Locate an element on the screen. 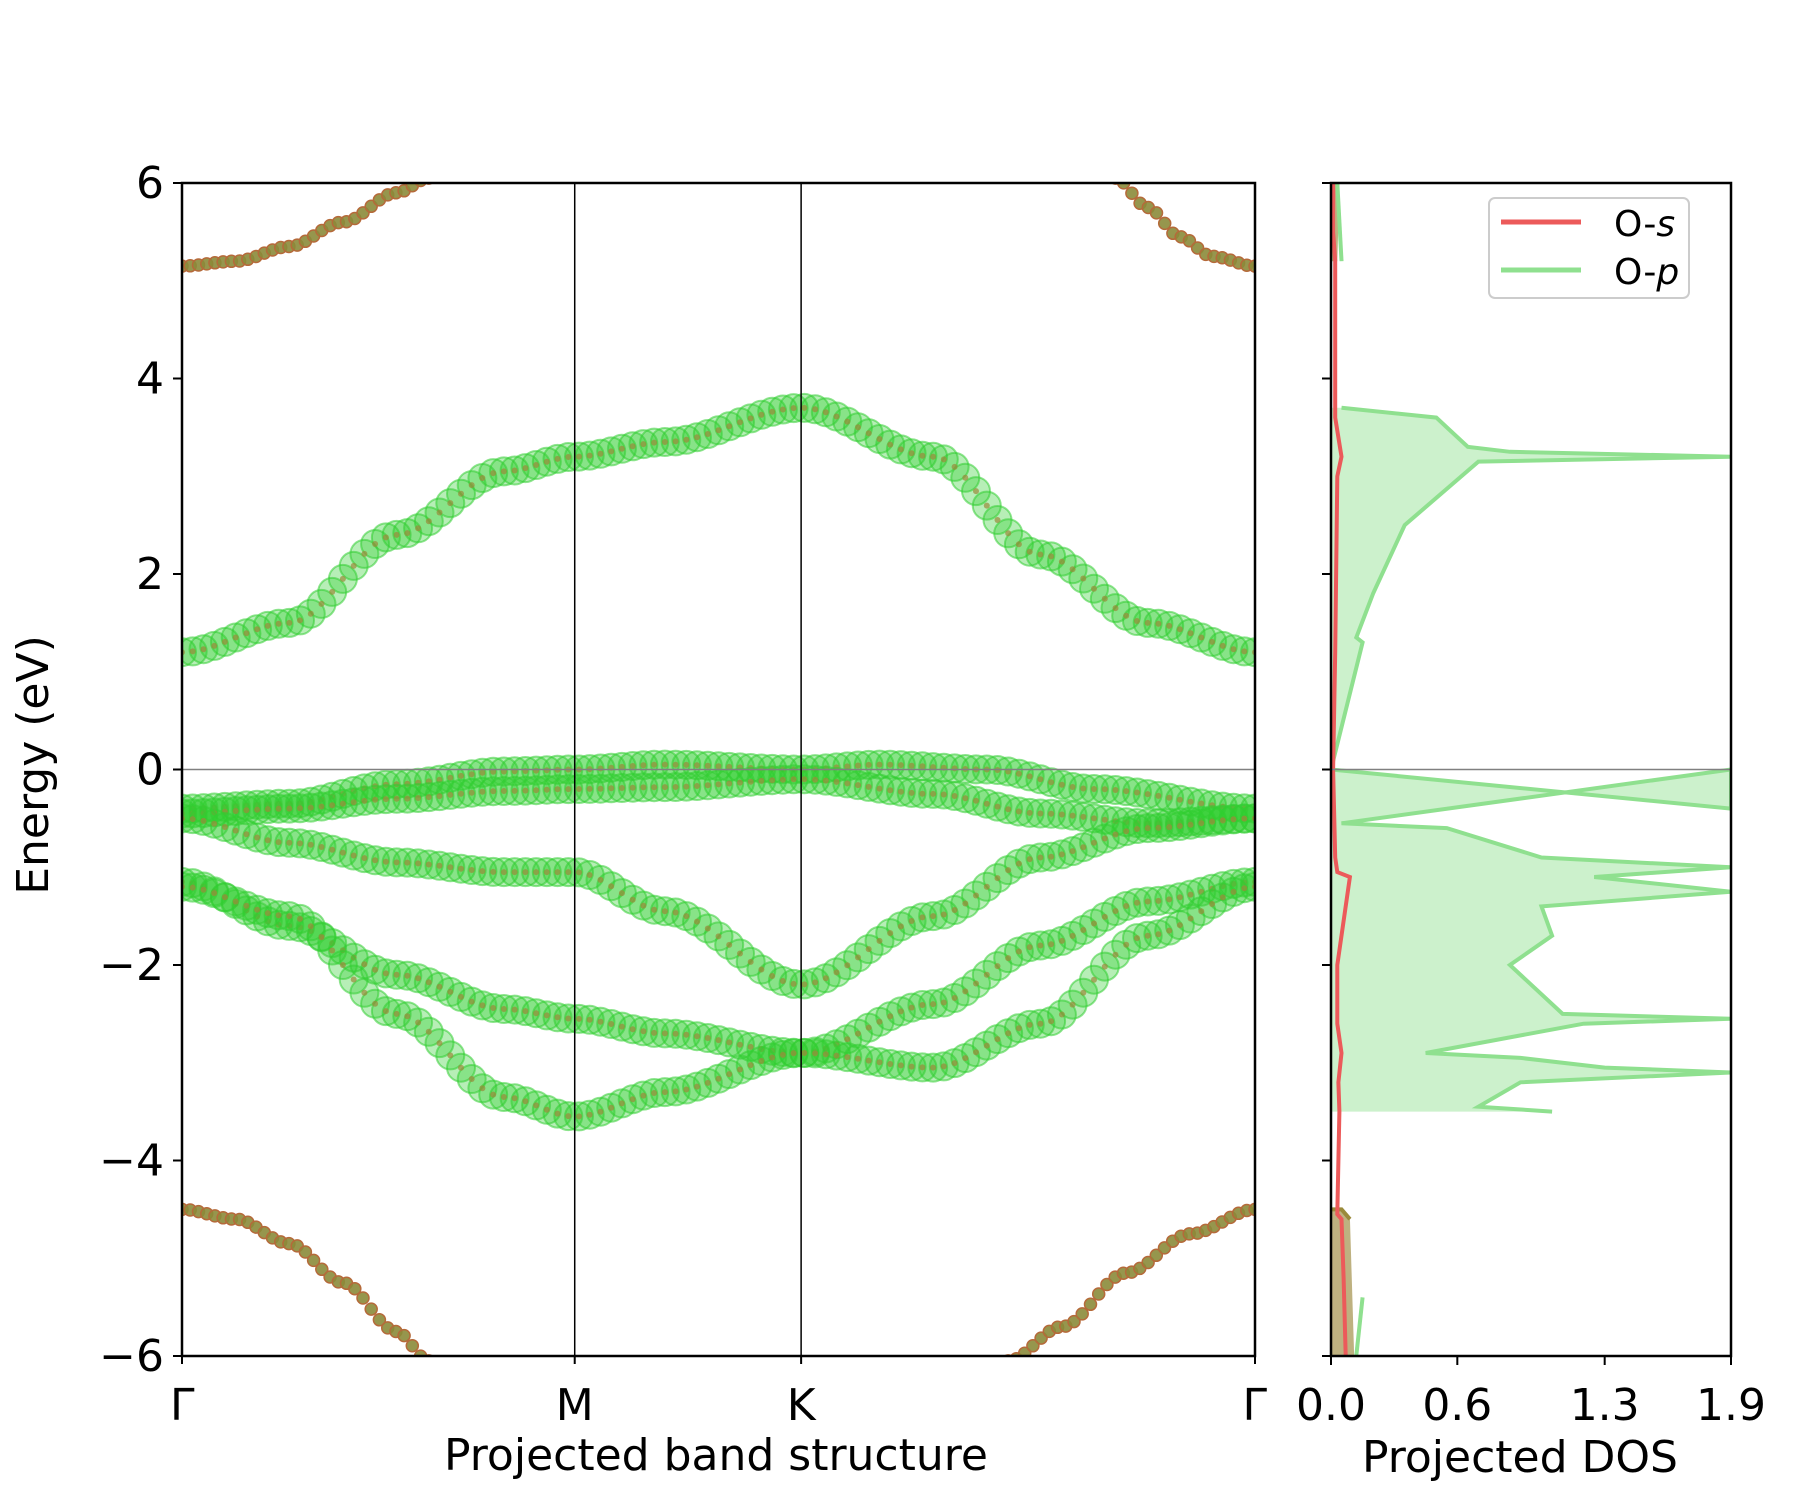  legend-label-o-p-prefix: O- is located at coordinates (1635, 272).